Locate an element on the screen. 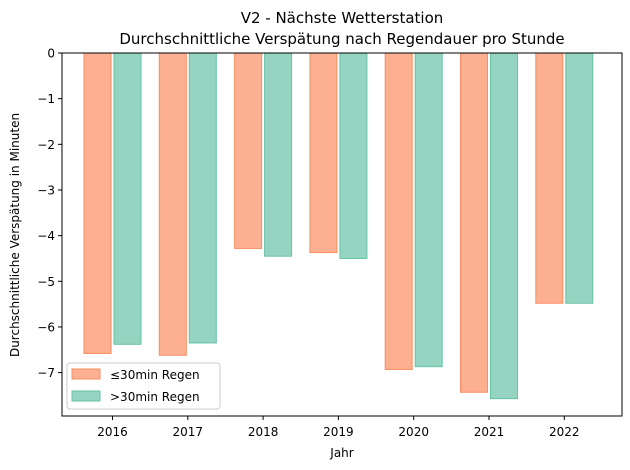 Image resolution: width=630 pixels, height=470 pixels. x-tick-label: 2021 is located at coordinates (489, 432).